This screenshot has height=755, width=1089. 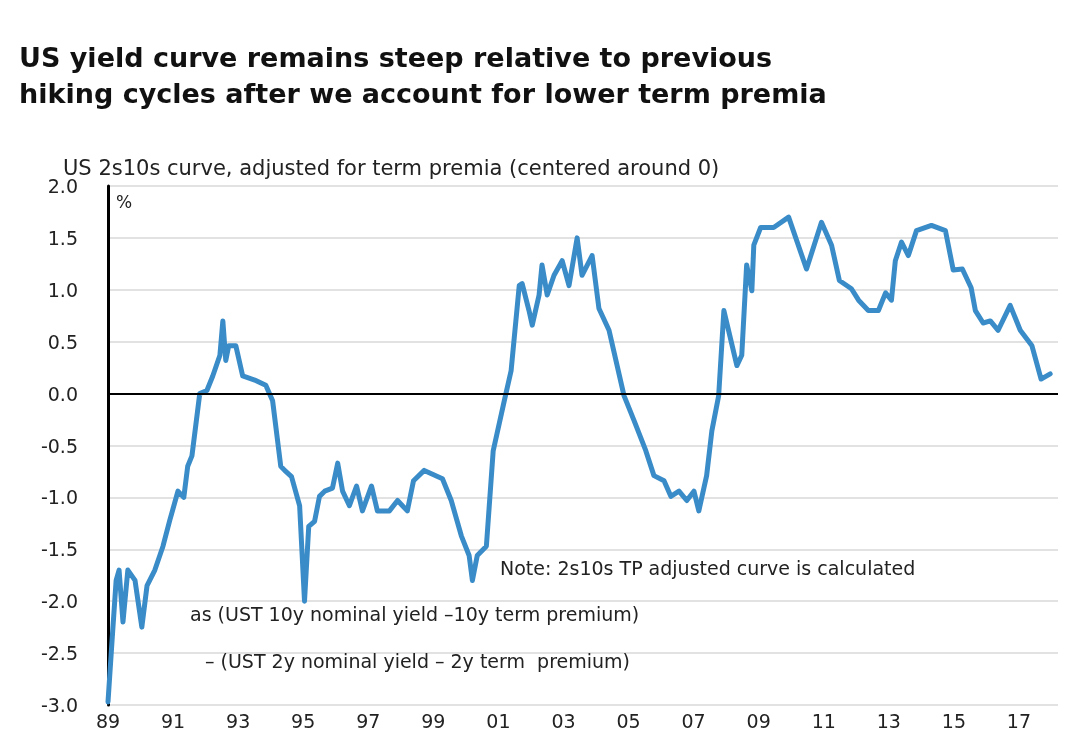 I want to click on y-tick-label: -1.5, so click(x=59, y=549).